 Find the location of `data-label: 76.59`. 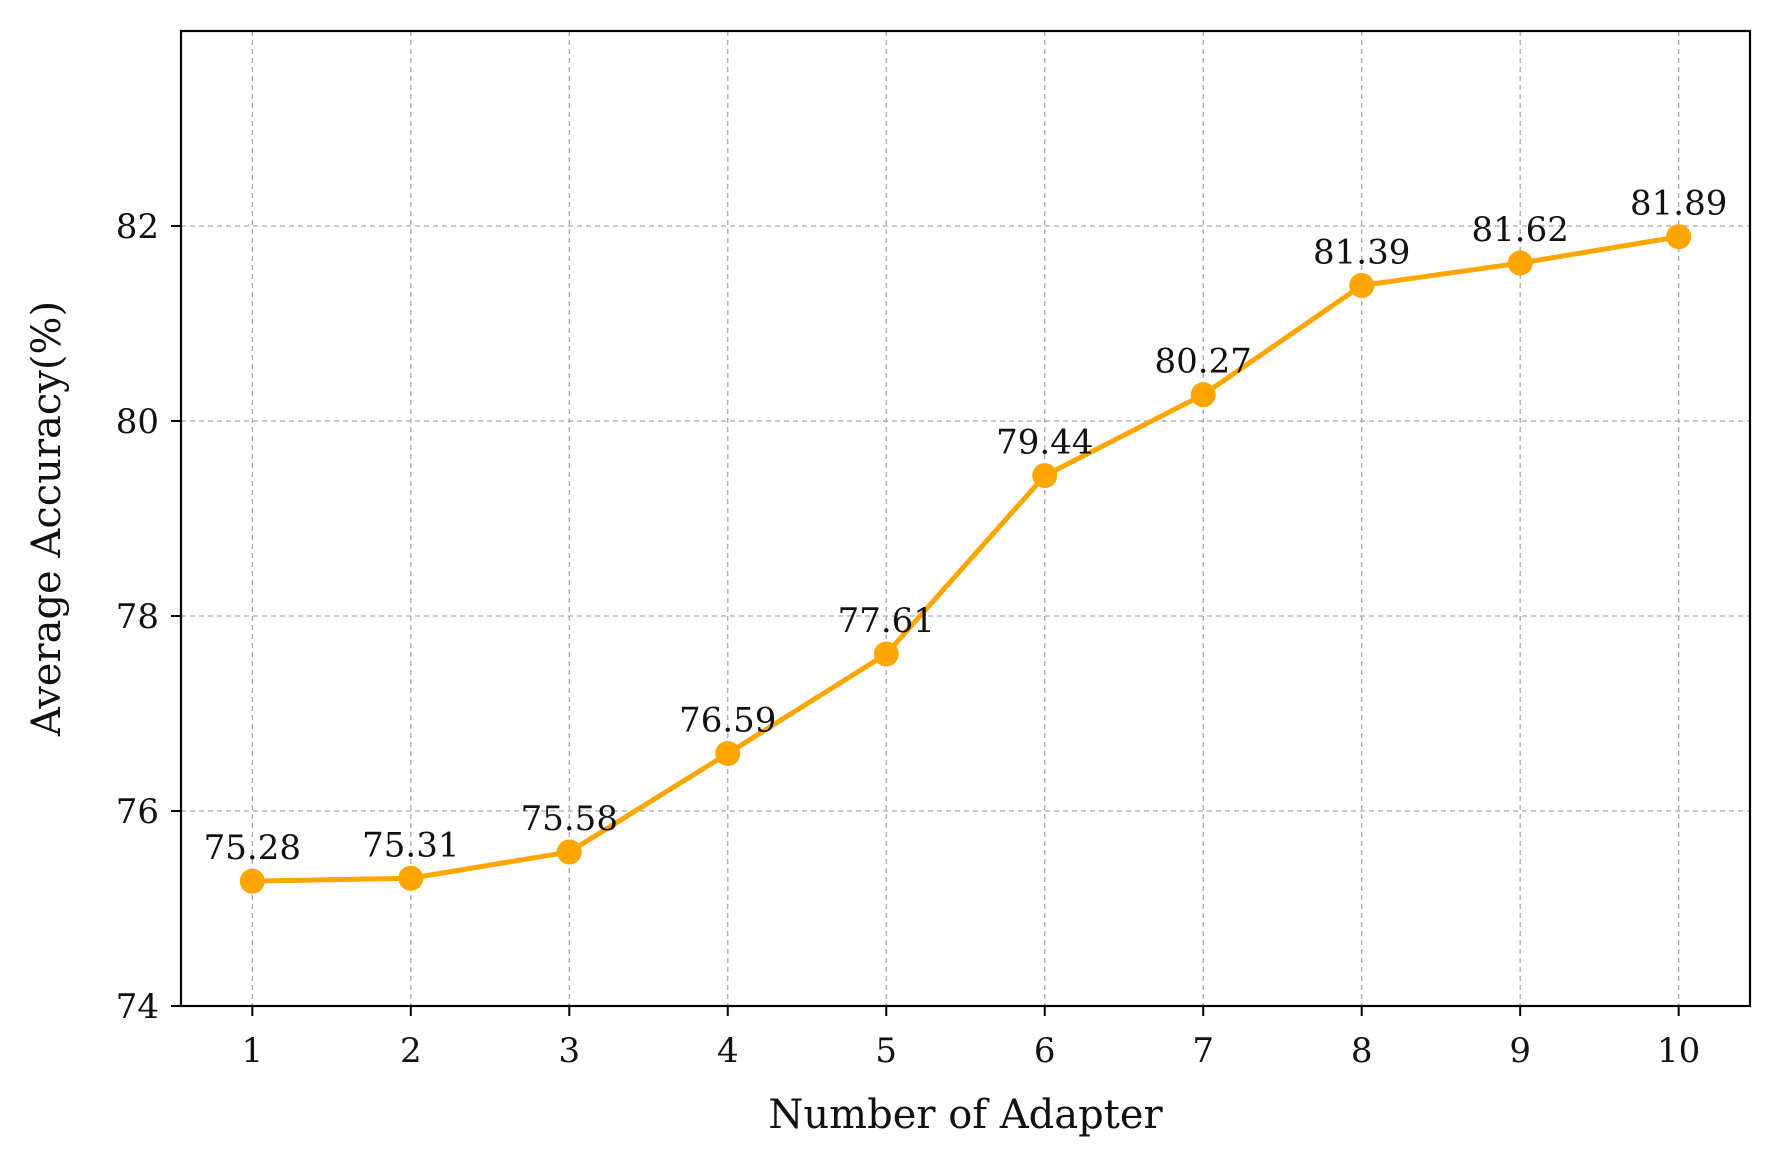

data-label: 76.59 is located at coordinates (727, 720).